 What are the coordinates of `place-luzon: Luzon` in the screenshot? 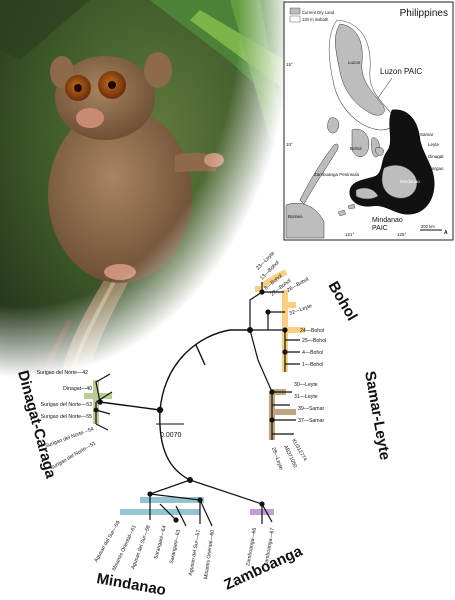 It's located at (354, 62).